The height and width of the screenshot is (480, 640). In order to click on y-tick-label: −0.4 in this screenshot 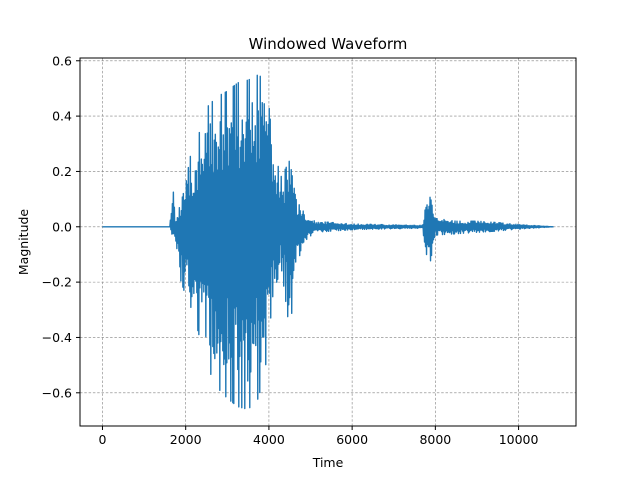, I will do `click(57, 337)`.